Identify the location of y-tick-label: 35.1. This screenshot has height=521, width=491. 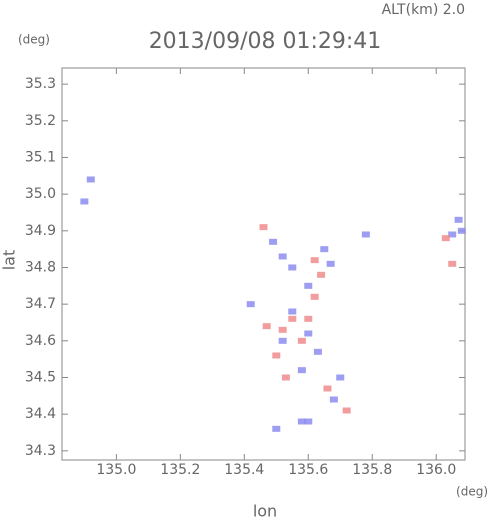
(40, 157).